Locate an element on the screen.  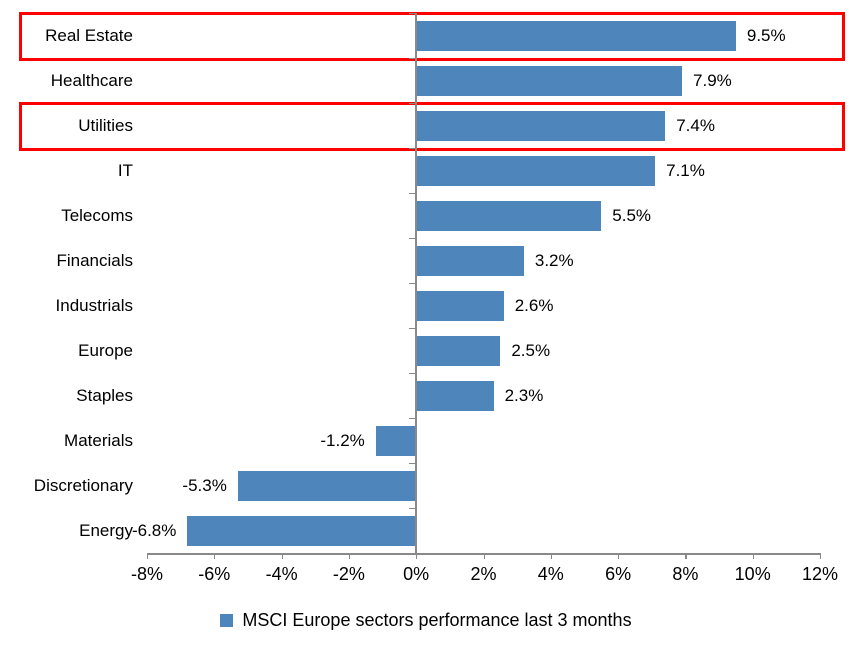
x-tick-label: 8% is located at coordinates (685, 574).